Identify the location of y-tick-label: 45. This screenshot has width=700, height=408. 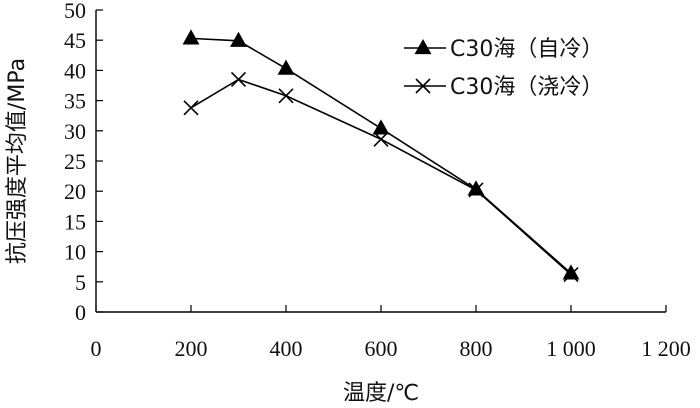
(75, 40).